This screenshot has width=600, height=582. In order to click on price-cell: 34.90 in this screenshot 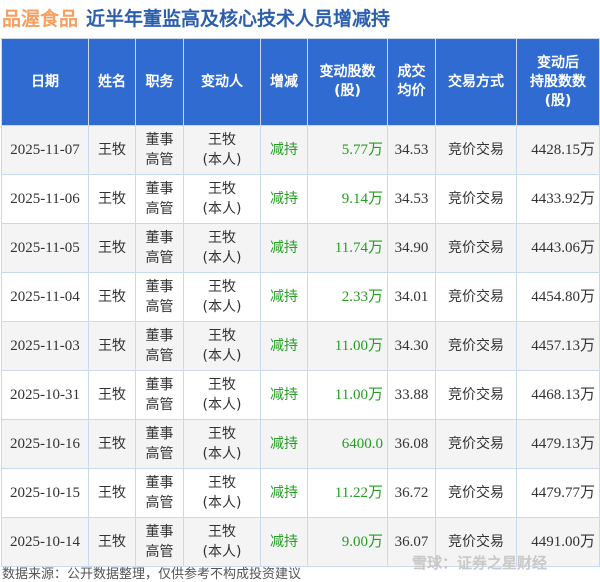, I will do `click(411, 248)`.